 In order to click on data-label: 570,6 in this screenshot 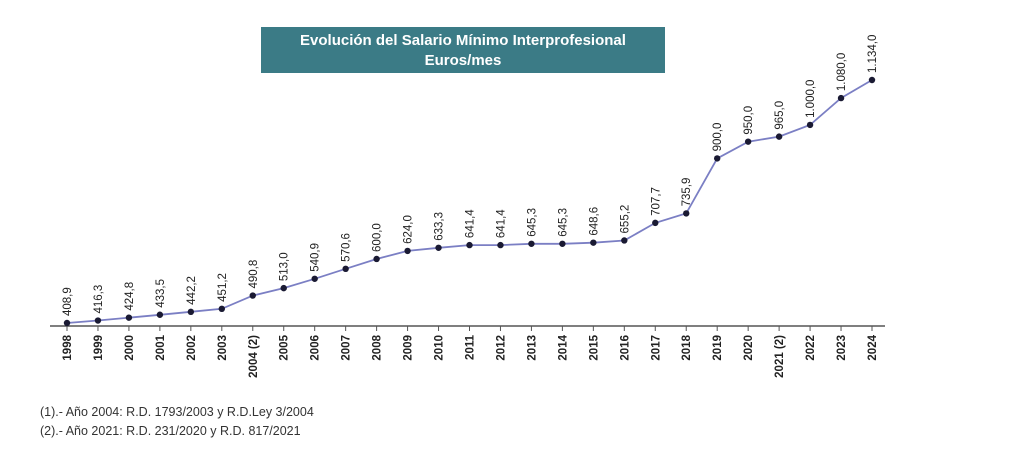, I will do `click(347, 247)`.